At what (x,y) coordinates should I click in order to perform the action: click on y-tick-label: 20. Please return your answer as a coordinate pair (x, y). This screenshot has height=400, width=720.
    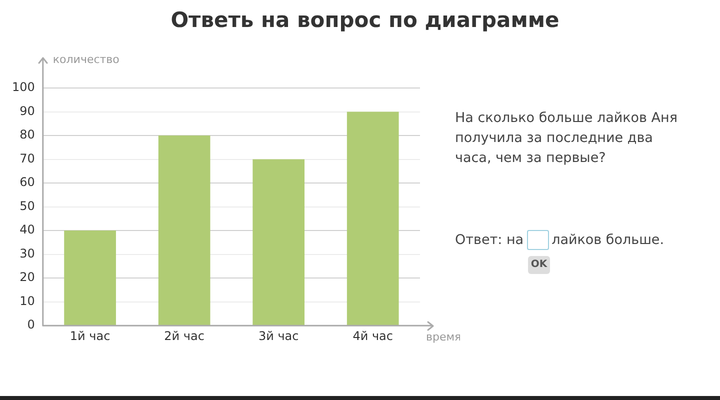
    Looking at the image, I should click on (27, 277).